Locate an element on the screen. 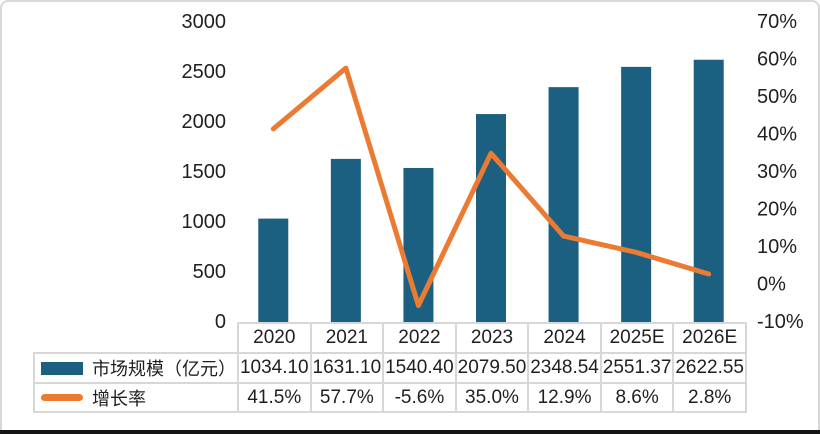 The height and width of the screenshot is (434, 820). market-value-cell-2023: 2079.50 is located at coordinates (492, 368).